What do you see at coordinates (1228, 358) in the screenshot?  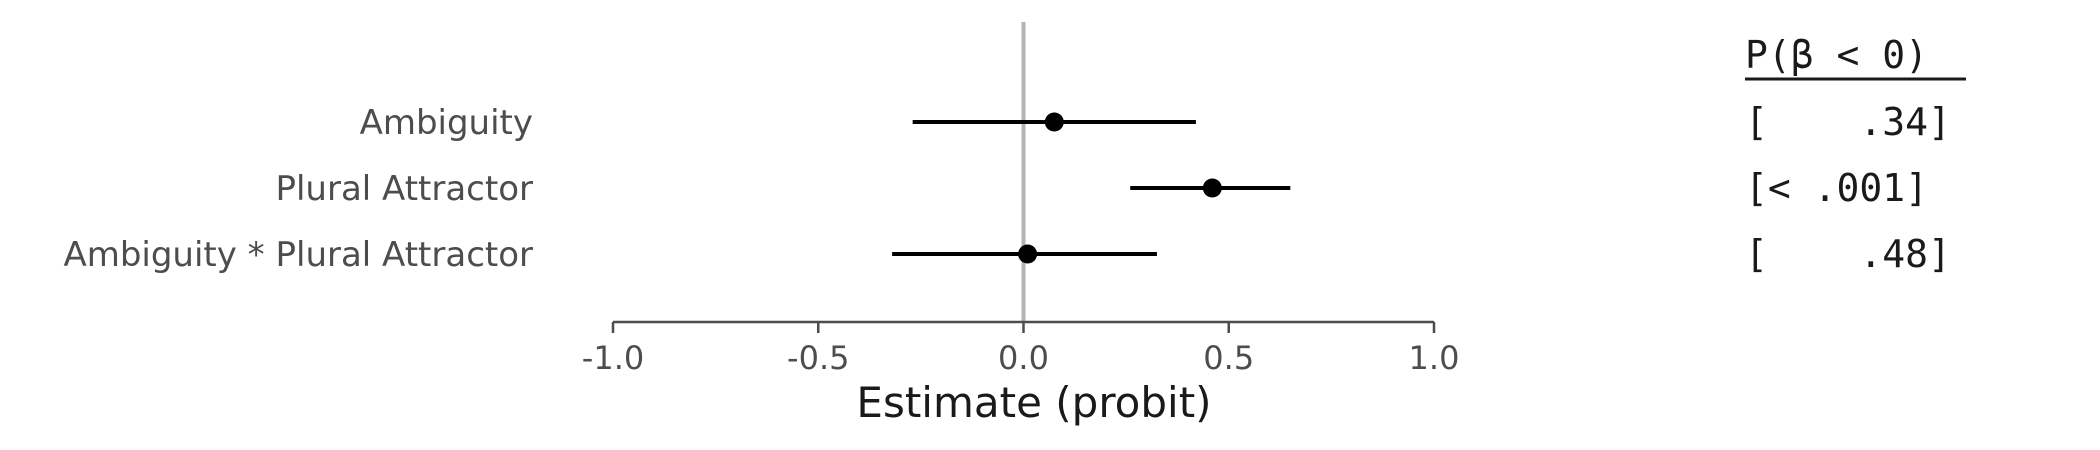 I see `x-tick-label: 0.5` at bounding box center [1228, 358].